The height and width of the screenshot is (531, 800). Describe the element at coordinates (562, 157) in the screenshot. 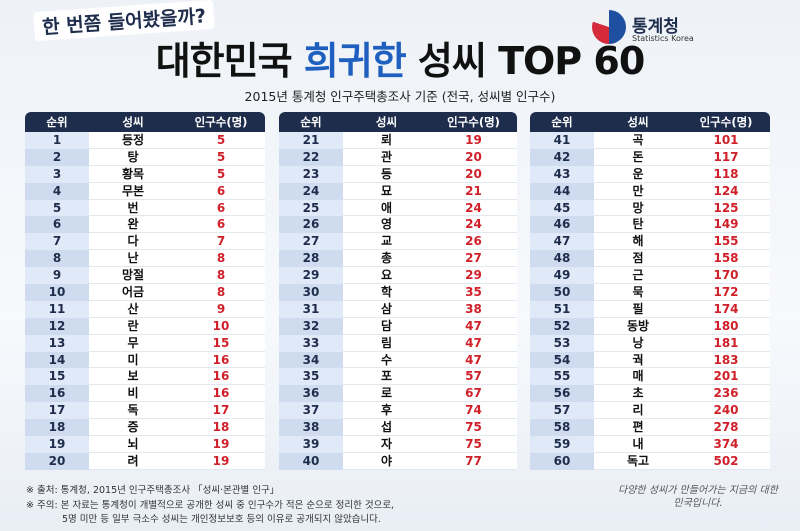

I see `rank: 42` at that location.